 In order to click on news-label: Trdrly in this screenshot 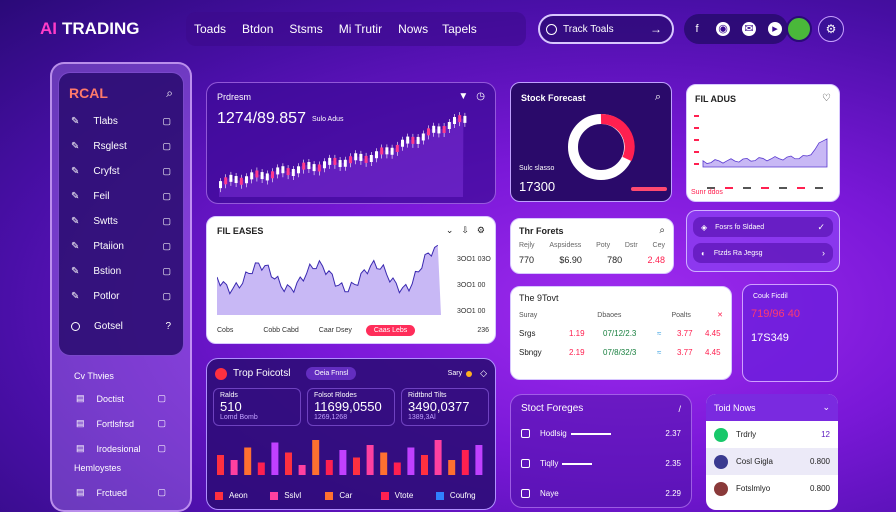, I will do `click(746, 434)`.